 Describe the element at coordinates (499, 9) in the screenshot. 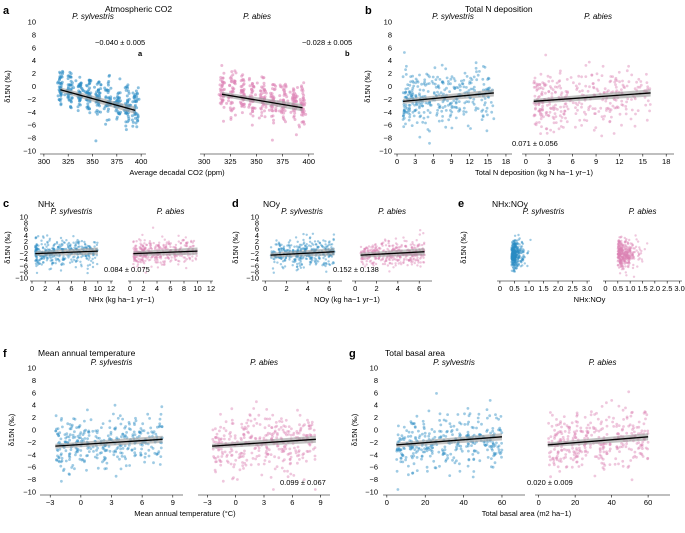

I see `panel-title: Total N deposition` at that location.